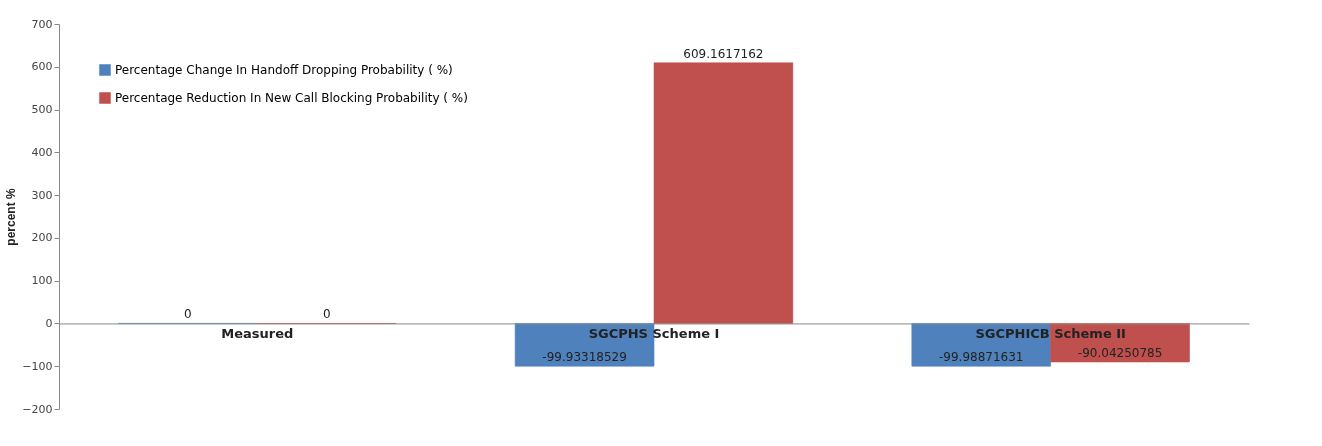 The height and width of the screenshot is (446, 1322). I want to click on y-tick-label: 600, so click(42, 67).